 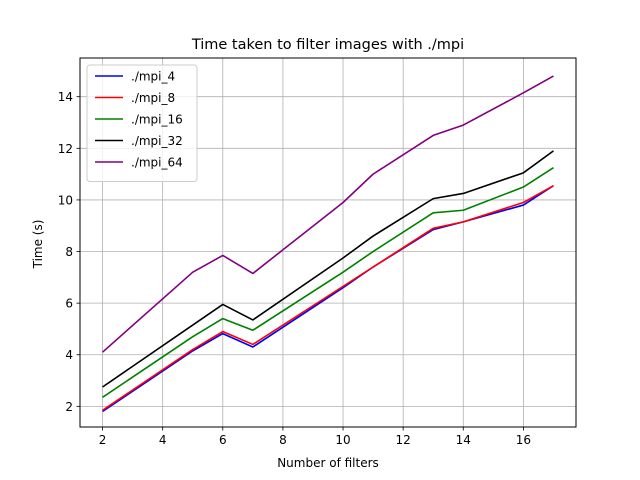 I want to click on legend-label: ./mpi_4, so click(x=153, y=77).